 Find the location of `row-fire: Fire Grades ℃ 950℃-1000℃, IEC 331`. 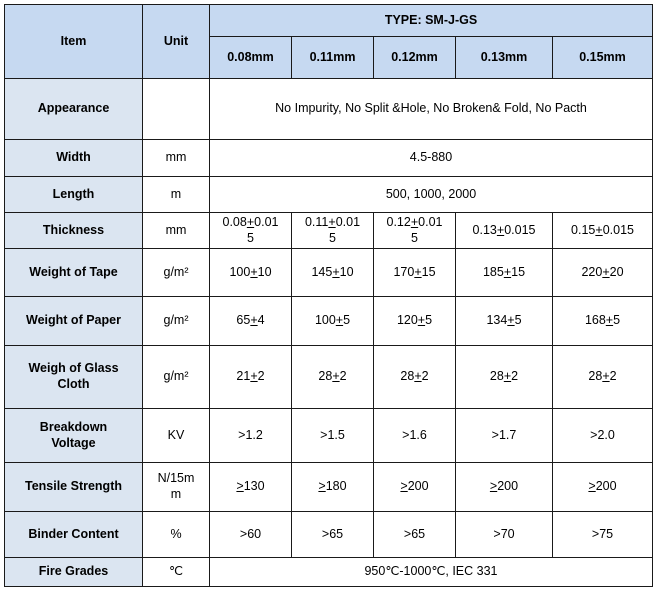

row-fire: Fire Grades ℃ 950℃-1000℃, IEC 331 is located at coordinates (328, 572).